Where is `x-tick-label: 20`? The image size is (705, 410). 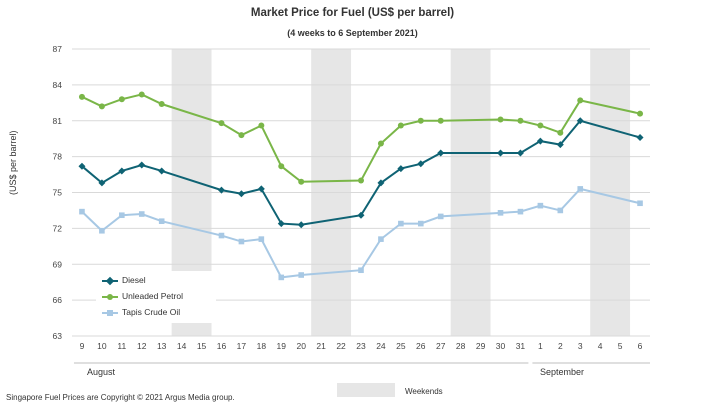
x-tick-label: 20 is located at coordinates (301, 346).